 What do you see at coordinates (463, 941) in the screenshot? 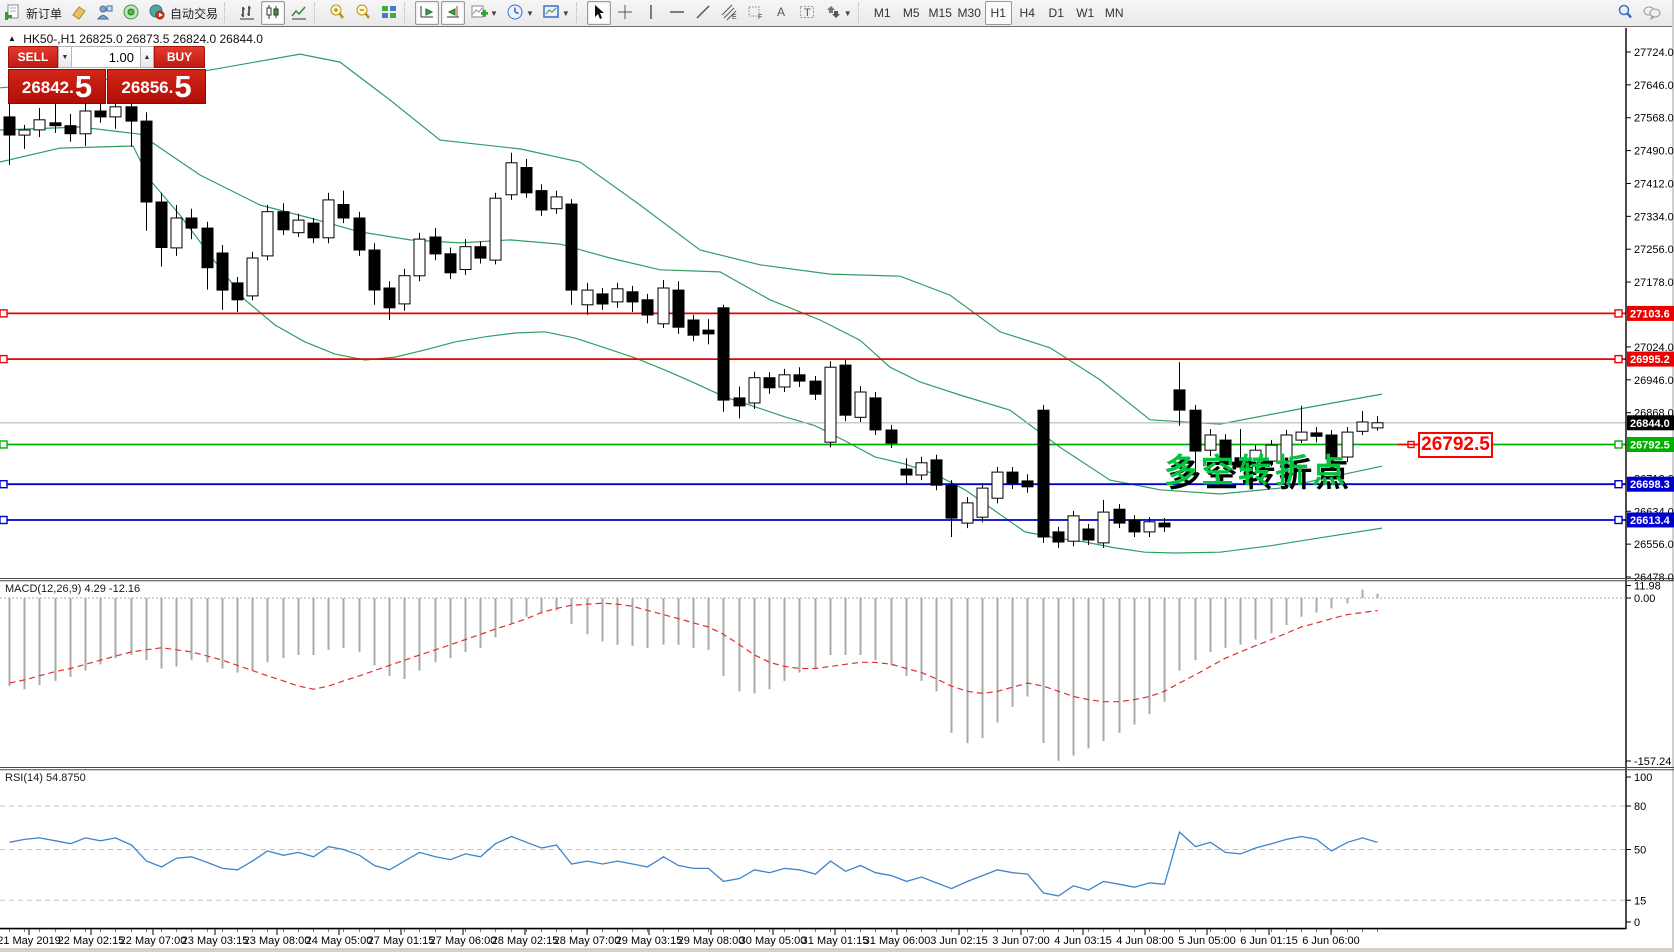
I see `time-axis-label: 27 May 06:00` at bounding box center [463, 941].